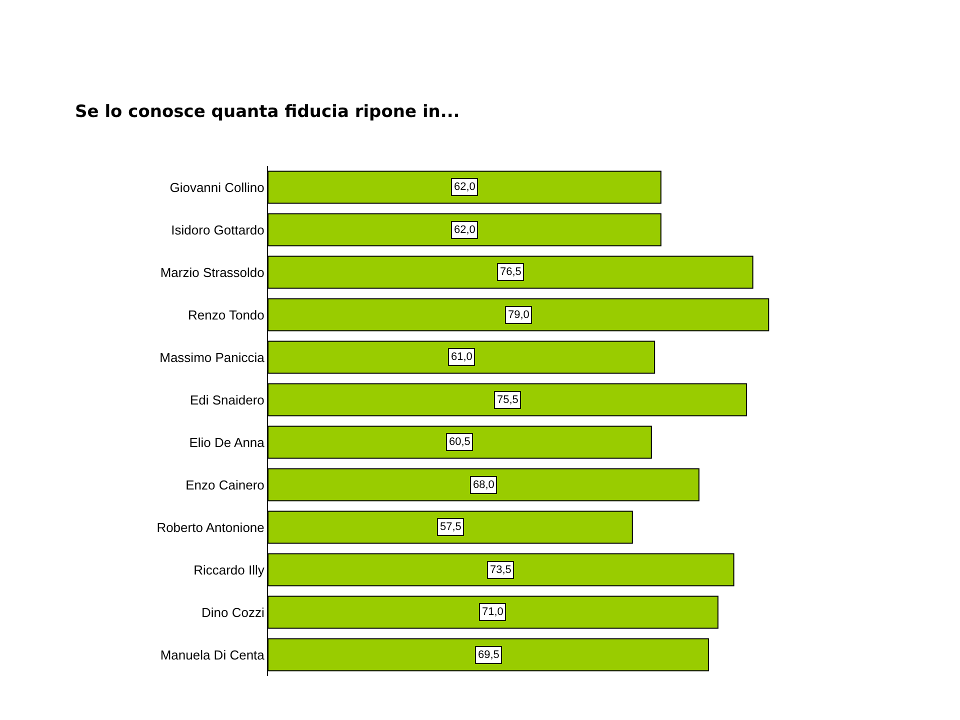  I want to click on data-label: 79,0, so click(519, 315).